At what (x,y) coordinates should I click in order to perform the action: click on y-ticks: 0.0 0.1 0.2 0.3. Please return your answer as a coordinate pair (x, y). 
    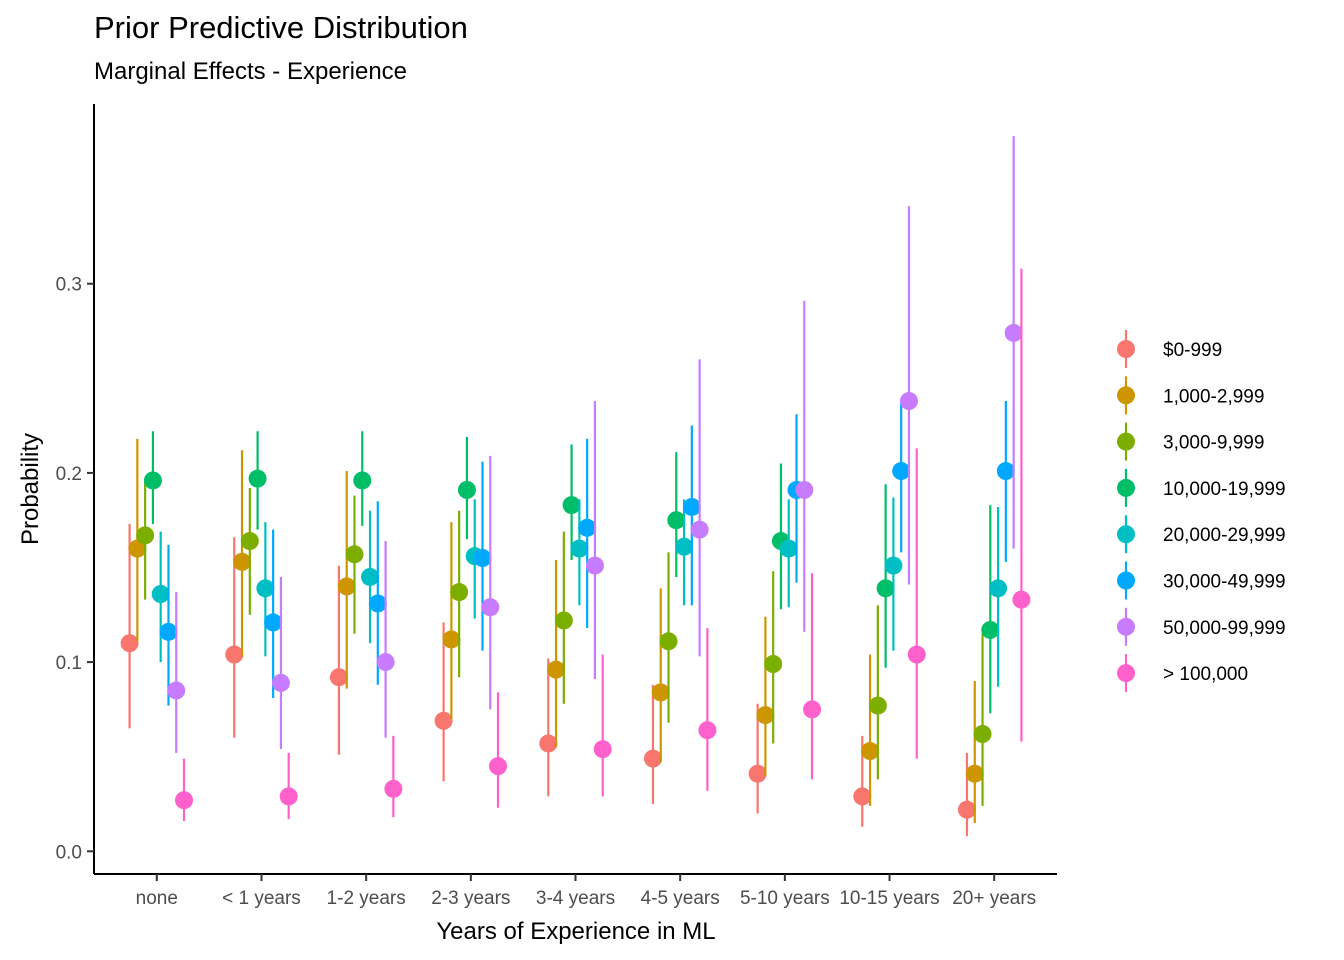
    Looking at the image, I should click on (75, 569).